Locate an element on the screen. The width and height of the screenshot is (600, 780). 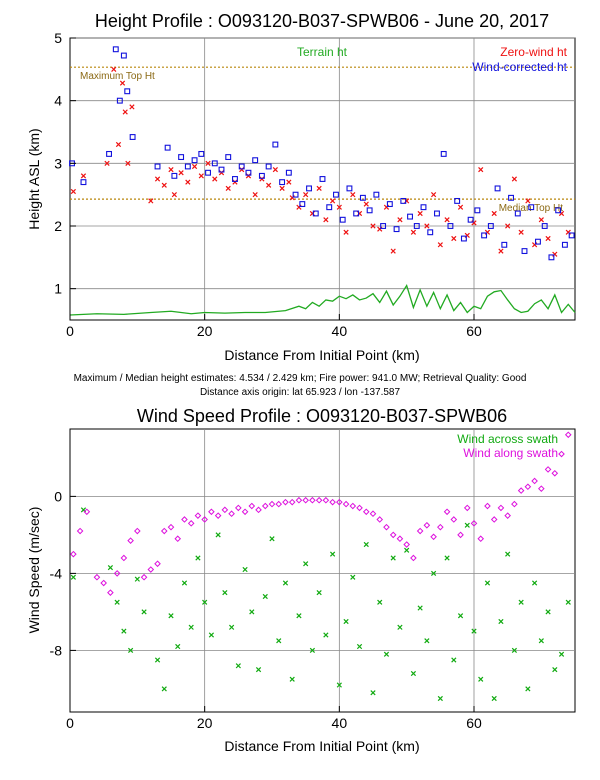
height-ref-label-1: Median Top Ht is located at coordinates (531, 208).